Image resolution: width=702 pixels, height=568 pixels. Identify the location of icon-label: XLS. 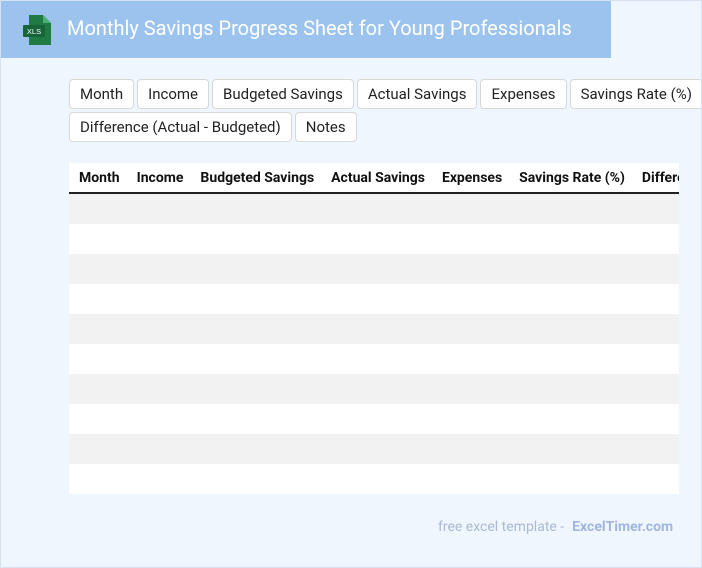
(34, 31).